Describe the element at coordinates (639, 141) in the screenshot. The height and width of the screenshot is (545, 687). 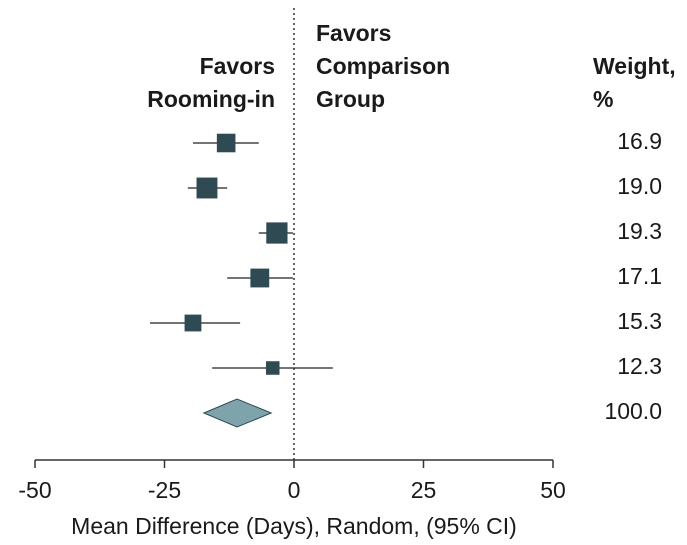
I see `weight-label: 16.9` at that location.